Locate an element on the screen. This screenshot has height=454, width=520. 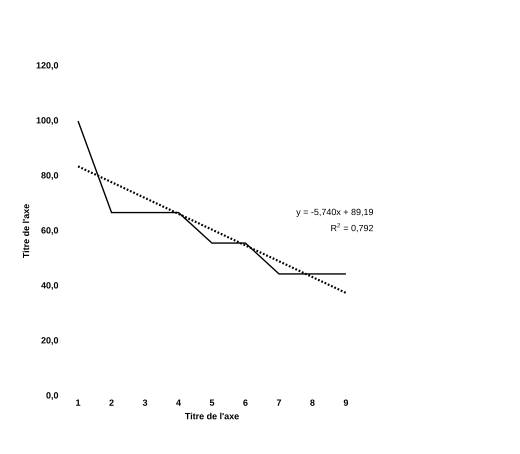
x-tick-label: 1 is located at coordinates (78, 403).